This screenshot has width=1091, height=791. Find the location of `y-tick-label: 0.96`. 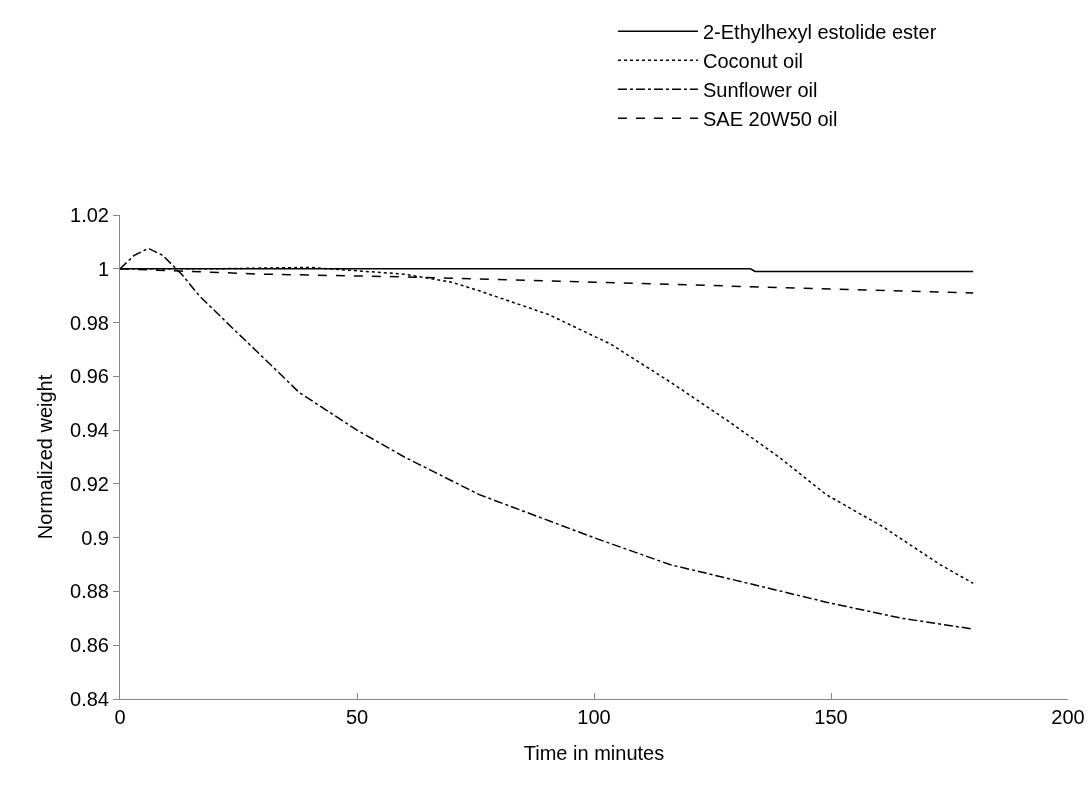

y-tick-label: 0.96 is located at coordinates (89, 376).